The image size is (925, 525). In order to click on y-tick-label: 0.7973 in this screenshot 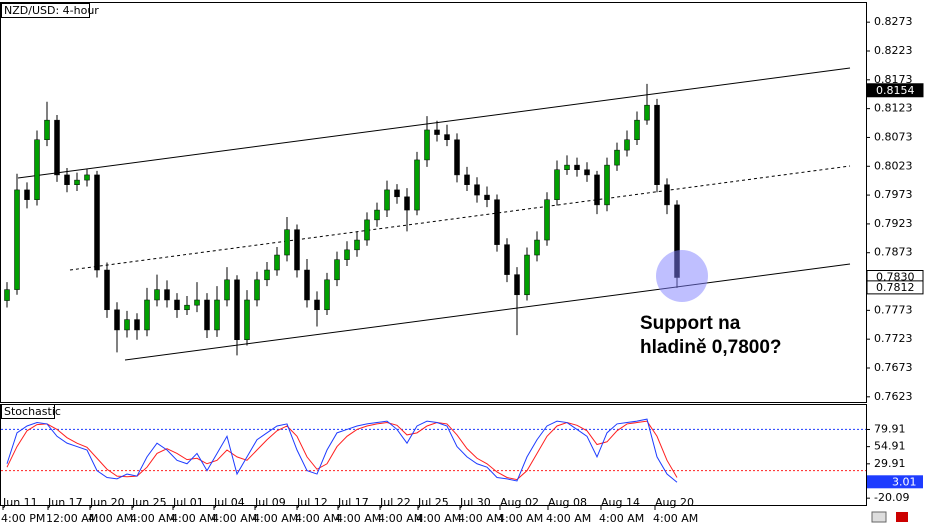, I will do `click(893, 194)`.